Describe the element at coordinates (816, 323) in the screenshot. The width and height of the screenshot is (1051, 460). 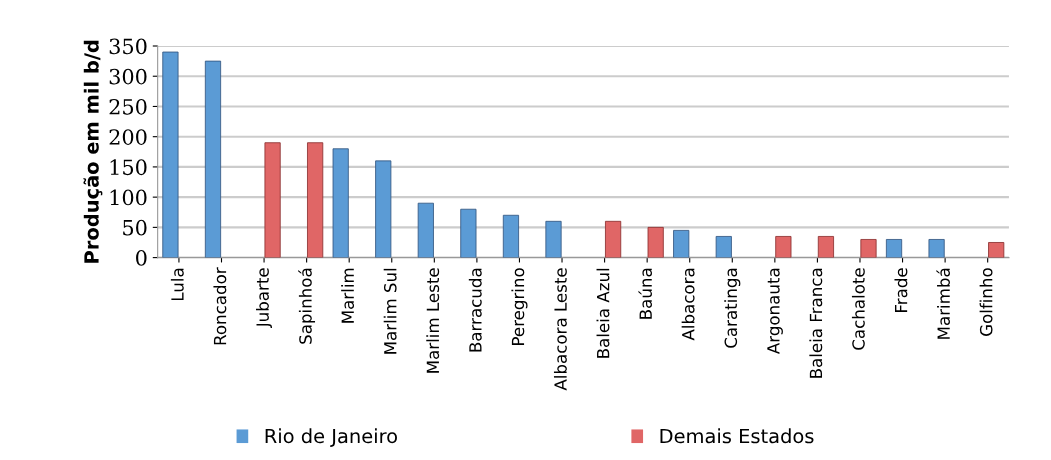
I see `x-tick-label: Baleia Franca` at that location.